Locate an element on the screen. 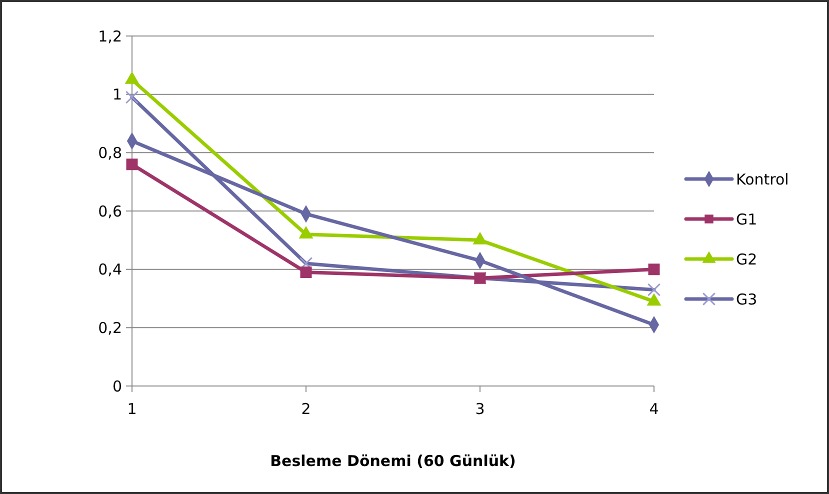 Image resolution: width=829 pixels, height=494 pixels. legend-label: Kontrol is located at coordinates (762, 179).